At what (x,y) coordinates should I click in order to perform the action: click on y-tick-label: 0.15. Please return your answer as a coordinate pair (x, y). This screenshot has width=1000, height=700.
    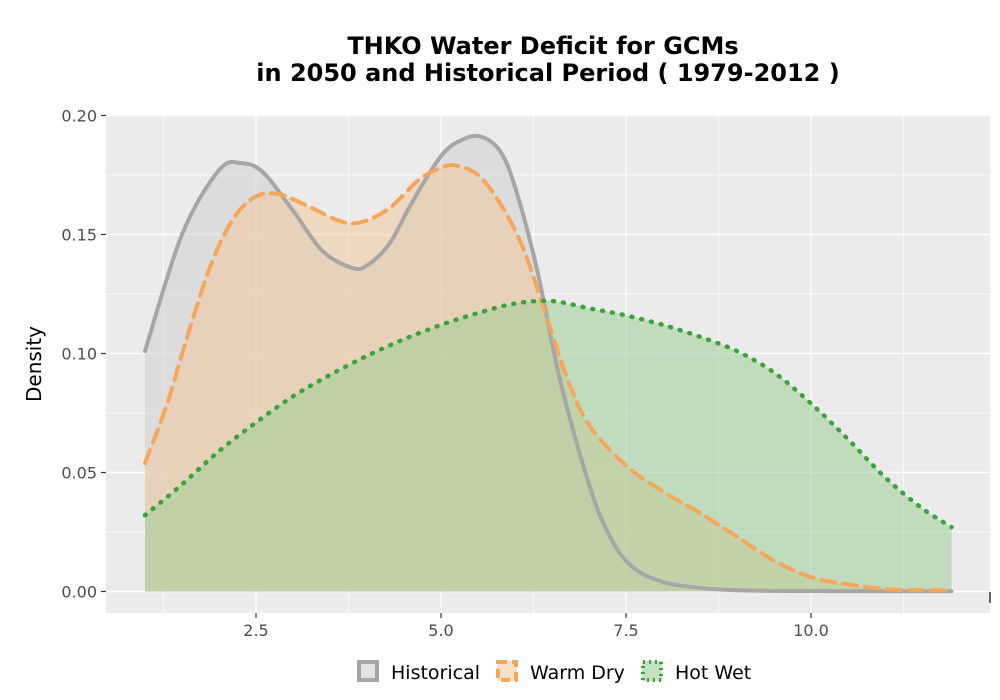
    Looking at the image, I should click on (79, 235).